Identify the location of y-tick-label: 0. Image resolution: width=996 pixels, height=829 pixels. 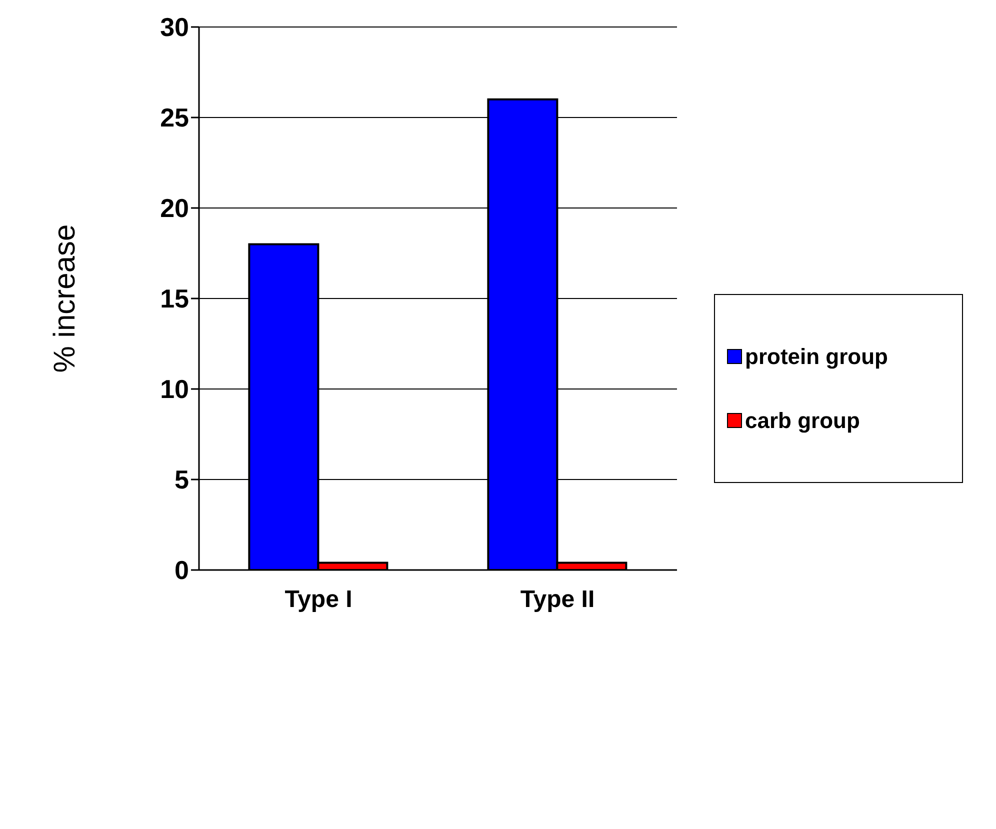
(181, 570).